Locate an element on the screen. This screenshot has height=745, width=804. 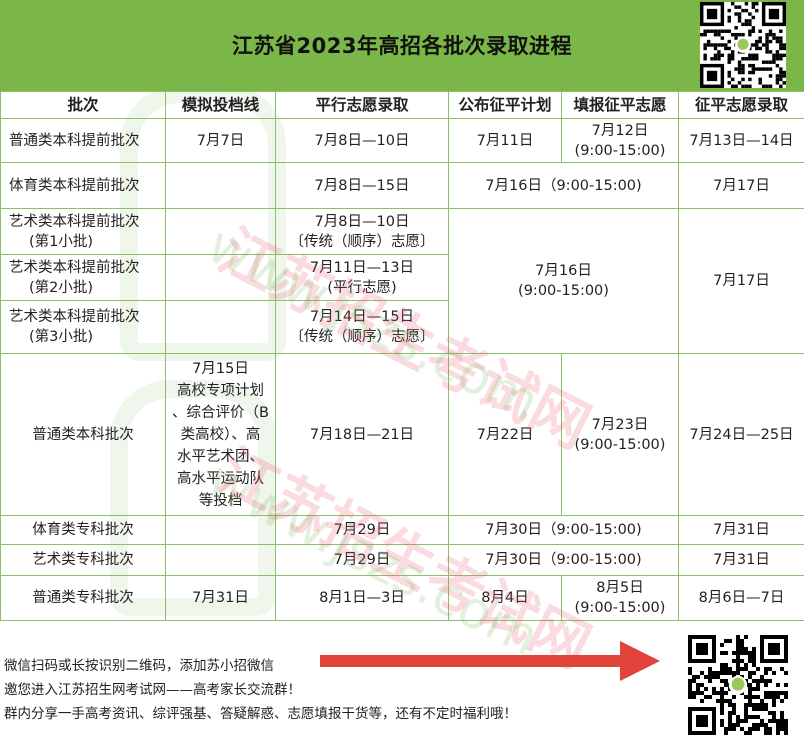
table-row: 艺术类专科批次 7月29日 7月30日（9:00-15:00) 7月31日 is located at coordinates (402, 560).